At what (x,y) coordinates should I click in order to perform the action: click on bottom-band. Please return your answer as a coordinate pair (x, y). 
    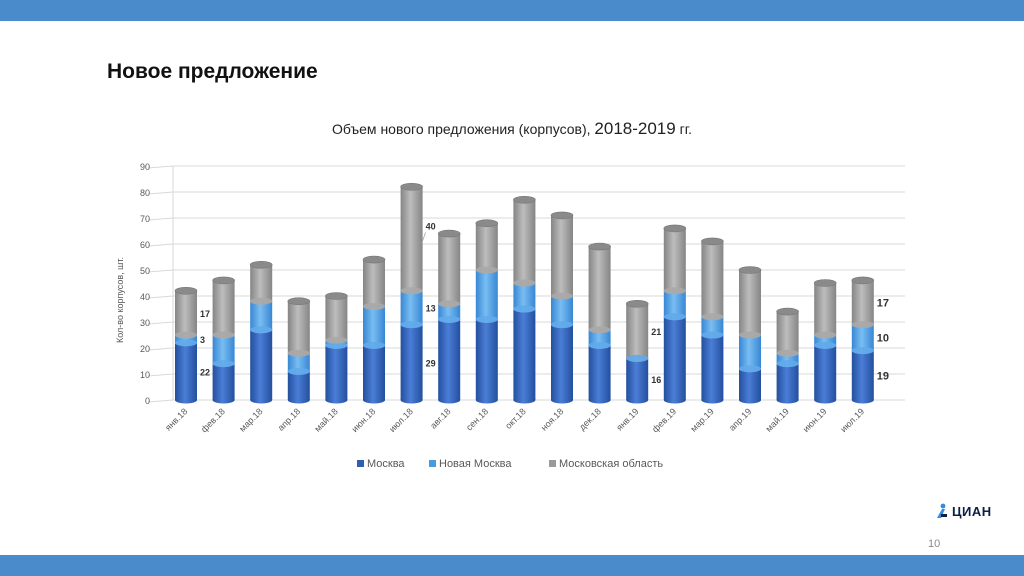
    Looking at the image, I should click on (512, 565).